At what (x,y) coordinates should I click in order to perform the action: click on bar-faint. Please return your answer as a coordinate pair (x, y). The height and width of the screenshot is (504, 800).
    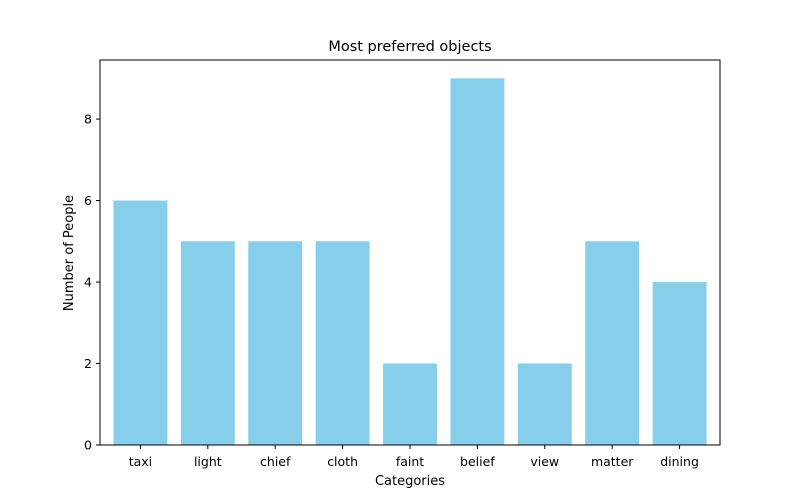
    Looking at the image, I should click on (410, 404).